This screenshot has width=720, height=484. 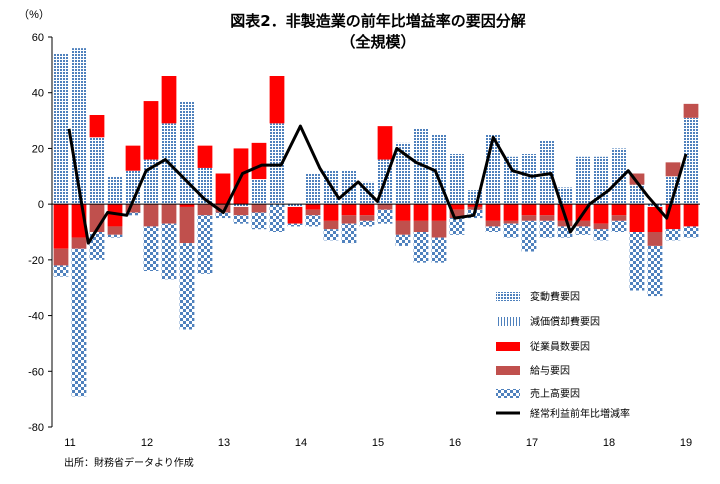 I want to click on x-tick-label: 11, so click(x=69, y=443).